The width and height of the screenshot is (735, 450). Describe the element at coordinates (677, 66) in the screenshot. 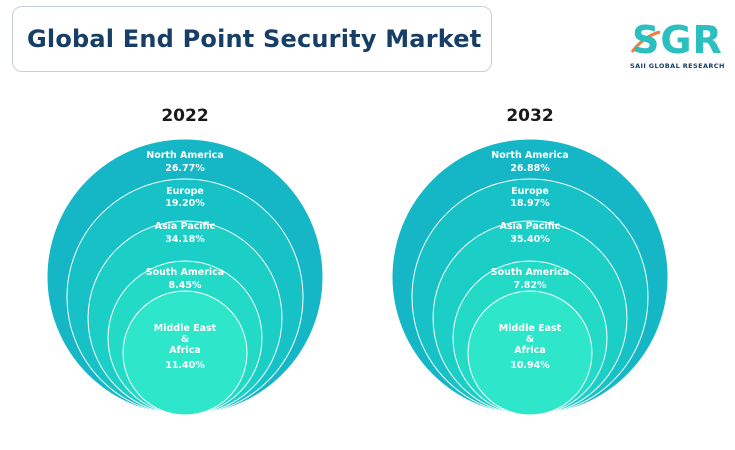

I see `logo-subtitle: SAII GLOBAL RESEARCH` at that location.